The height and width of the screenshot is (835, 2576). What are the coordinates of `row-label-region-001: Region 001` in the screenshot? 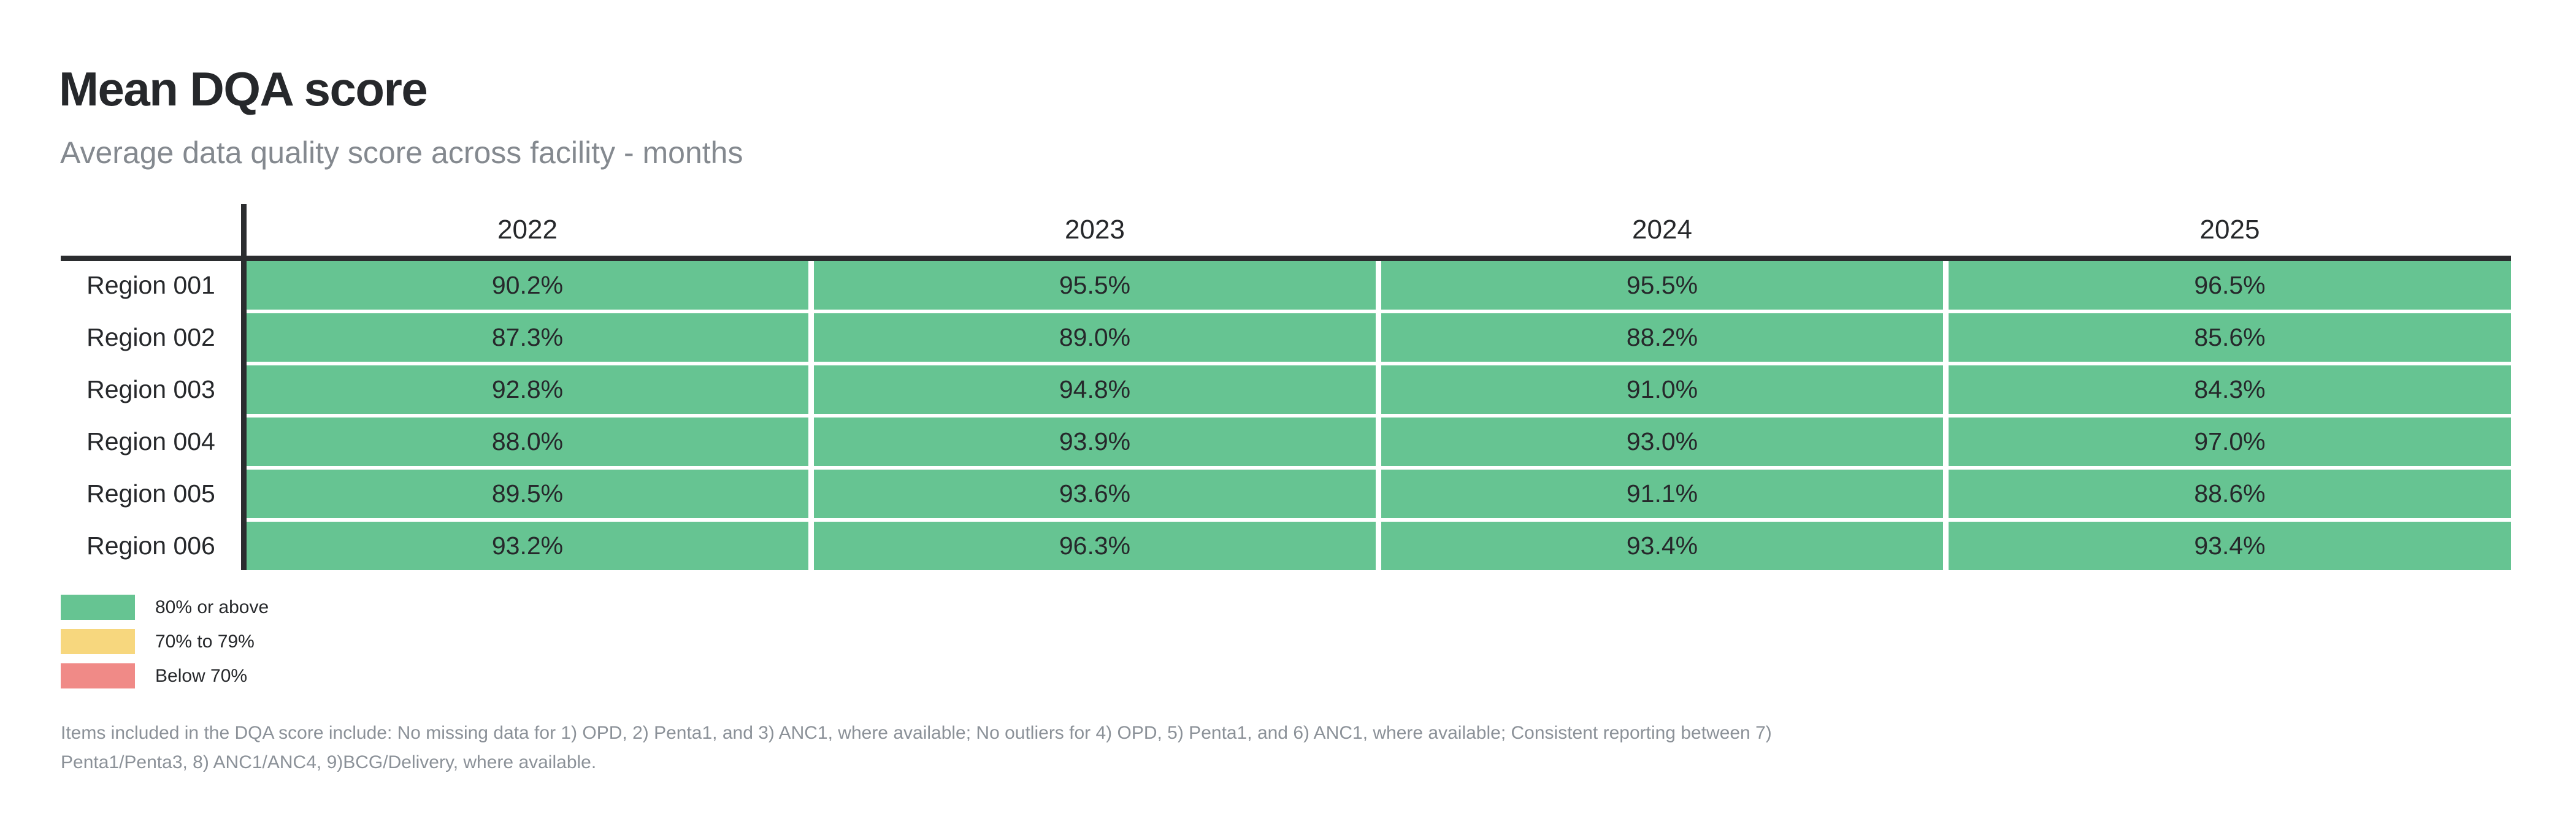 It's located at (150, 285).